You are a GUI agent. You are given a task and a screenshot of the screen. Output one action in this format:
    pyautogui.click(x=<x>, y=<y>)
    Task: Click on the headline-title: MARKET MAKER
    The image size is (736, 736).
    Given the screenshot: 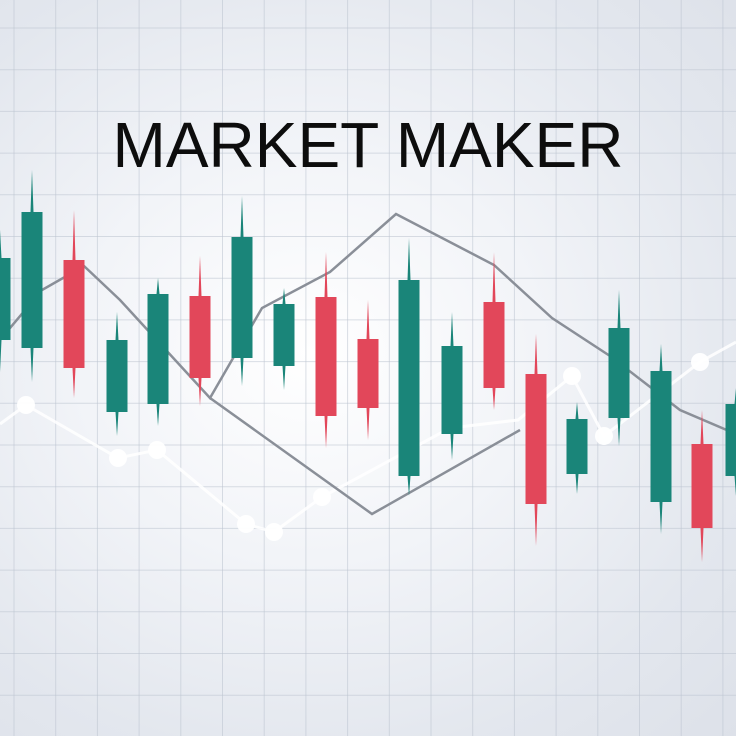 What is the action you would take?
    pyautogui.click(x=368, y=145)
    